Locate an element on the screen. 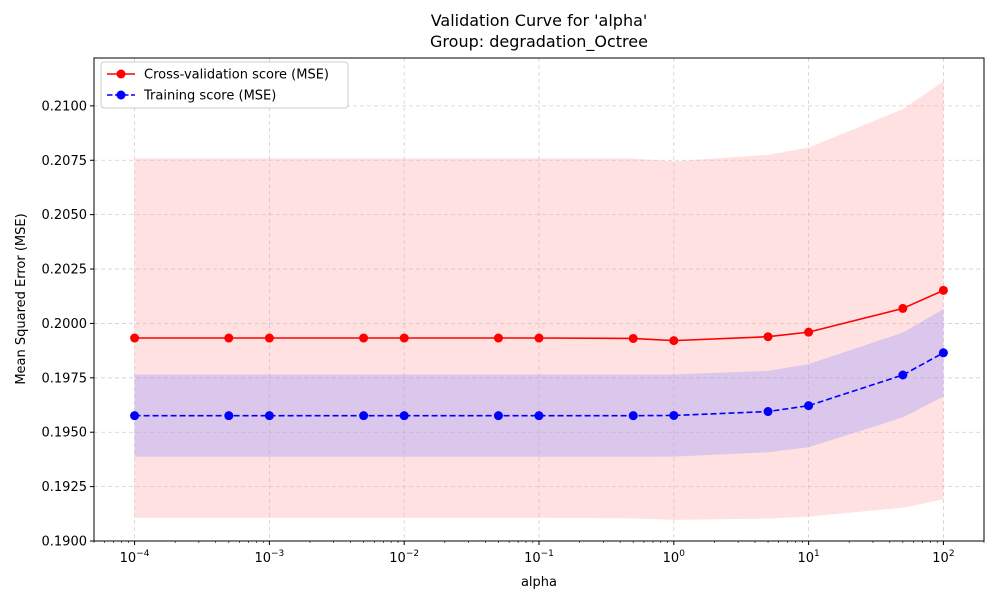 The height and width of the screenshot is (600, 1000). x-tick-label: 10⁻² is located at coordinates (404, 557).